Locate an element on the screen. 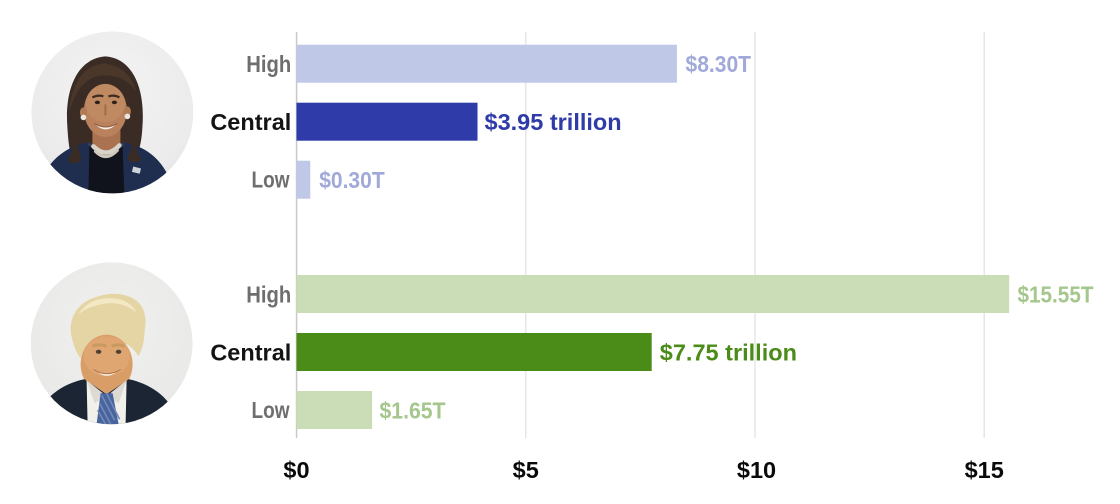 The image size is (1120, 504). svg-text: $5 is located at coordinates (526, 470).